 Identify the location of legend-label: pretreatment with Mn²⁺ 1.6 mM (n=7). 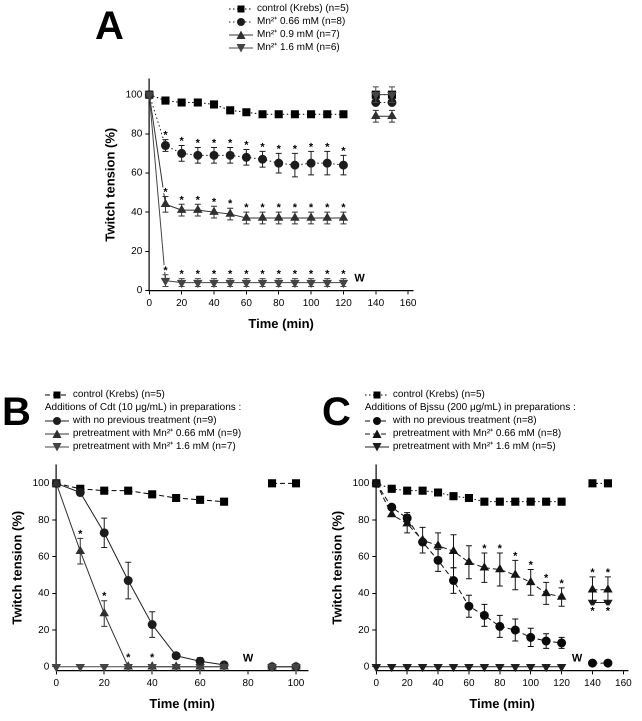
(154, 446).